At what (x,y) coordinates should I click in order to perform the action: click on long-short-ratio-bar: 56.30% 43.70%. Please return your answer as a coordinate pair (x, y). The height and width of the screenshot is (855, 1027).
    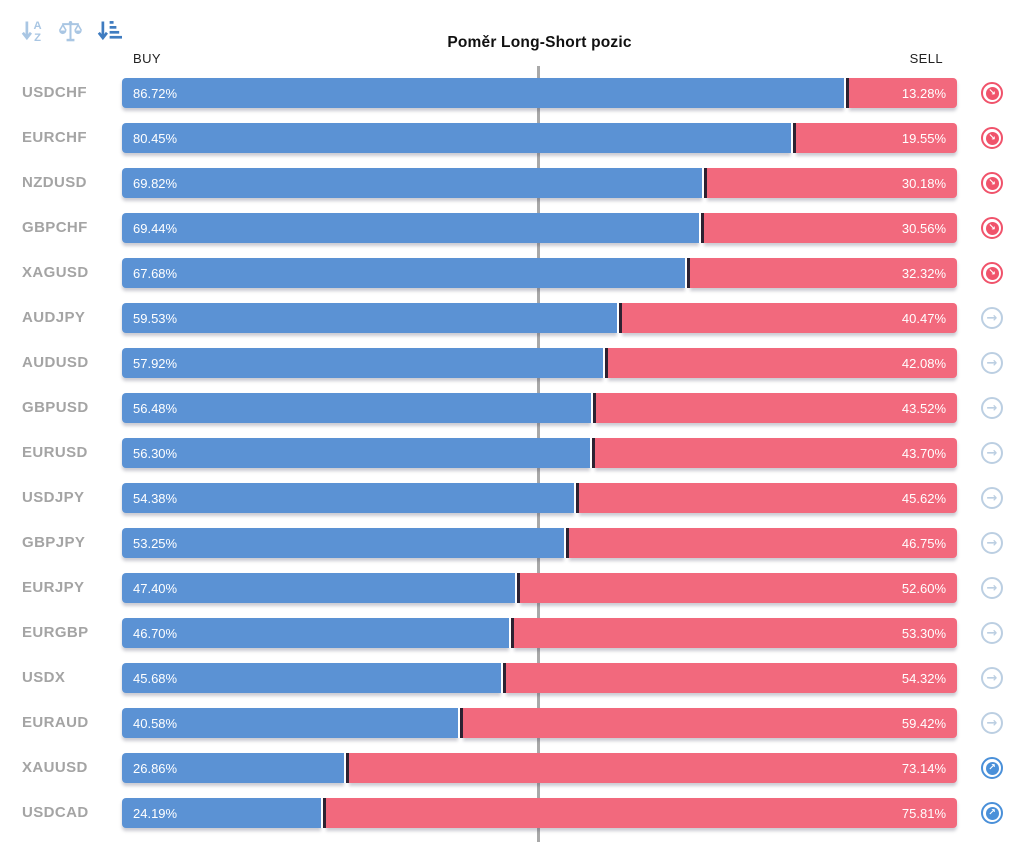
    Looking at the image, I should click on (539, 453).